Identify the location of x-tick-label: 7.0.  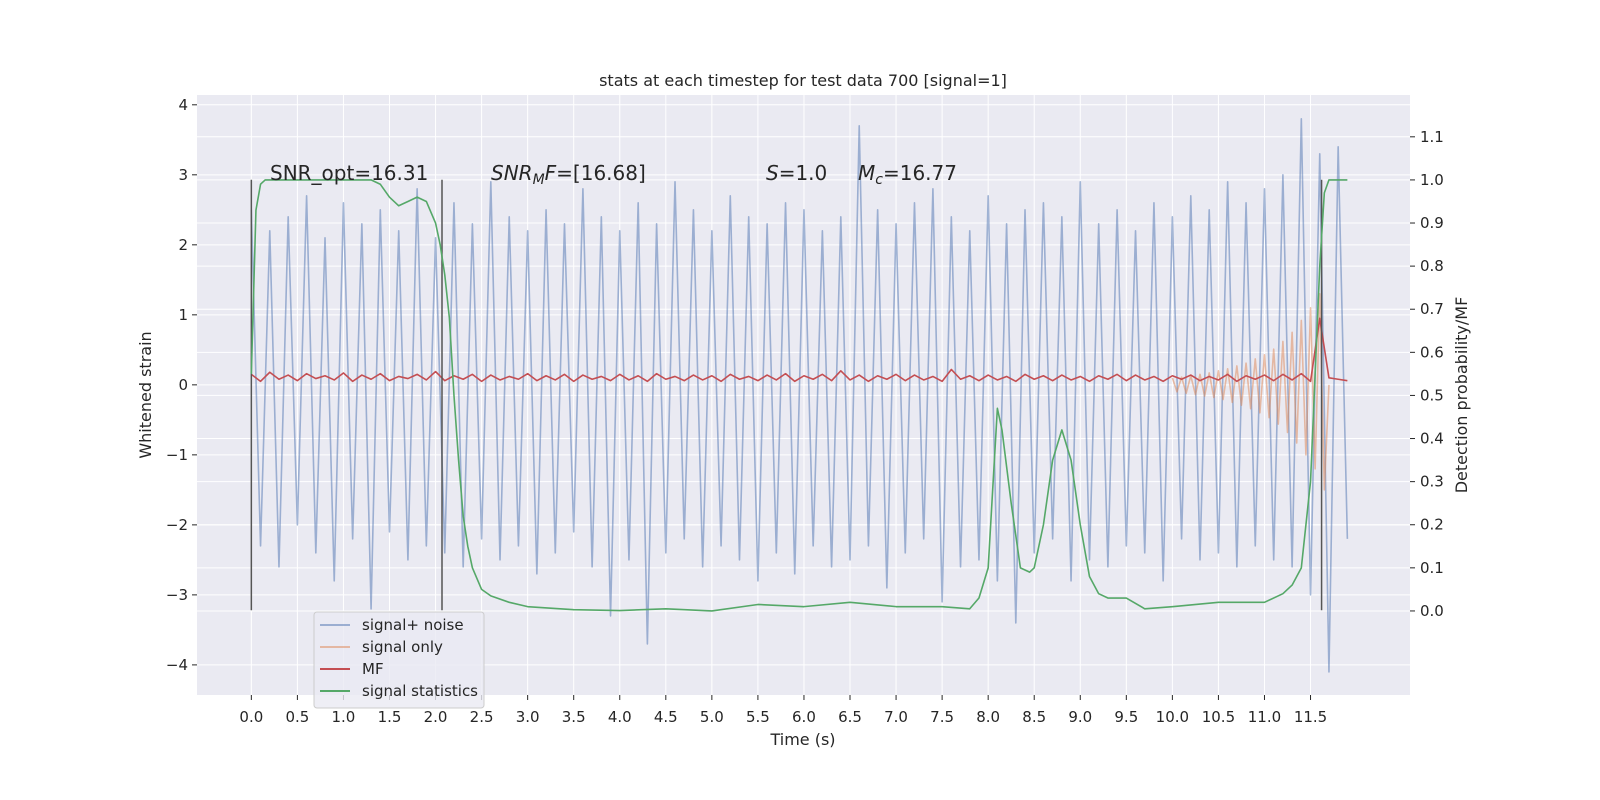
(896, 717).